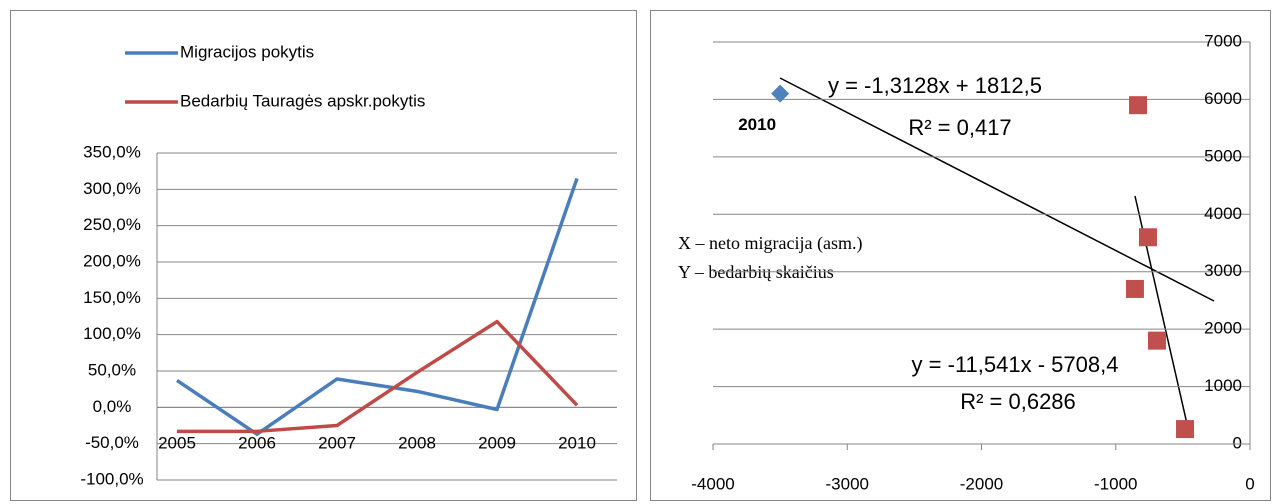 The height and width of the screenshot is (504, 1280). I want to click on y-tick-label: 3000, so click(1223, 270).